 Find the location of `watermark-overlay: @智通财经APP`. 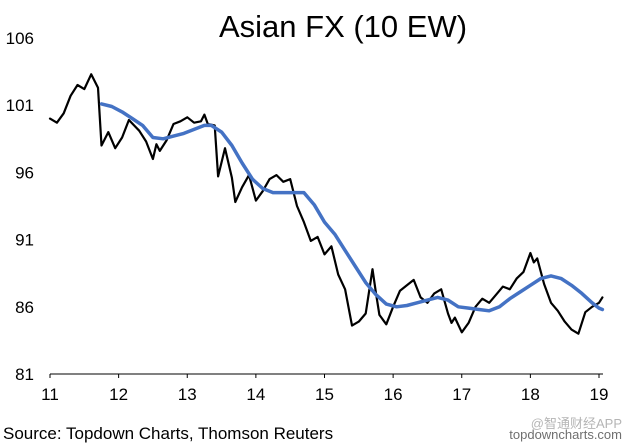

watermark-overlay: @智通财经APP is located at coordinates (576, 423).